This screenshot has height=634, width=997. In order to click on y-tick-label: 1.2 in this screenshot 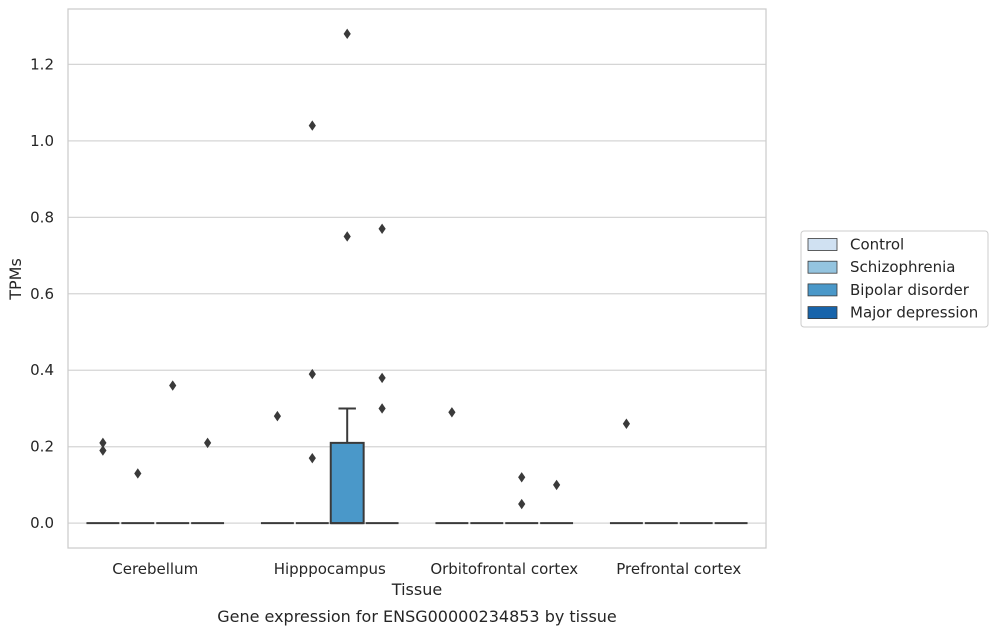, I will do `click(42, 64)`.